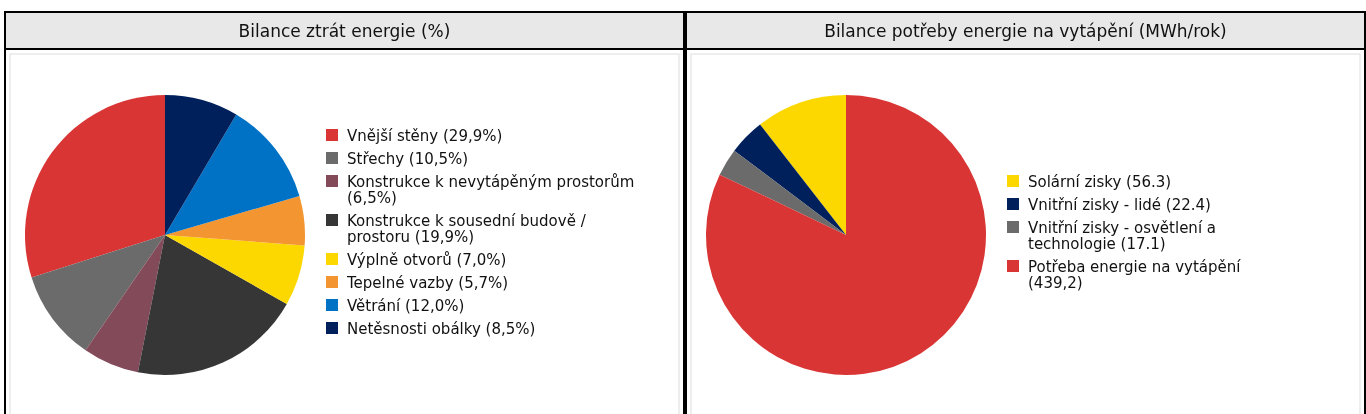 Image resolution: width=1366 pixels, height=414 pixels. Describe the element at coordinates (406, 306) in the screenshot. I see `legend-label: Větrání (12,0%)` at that location.